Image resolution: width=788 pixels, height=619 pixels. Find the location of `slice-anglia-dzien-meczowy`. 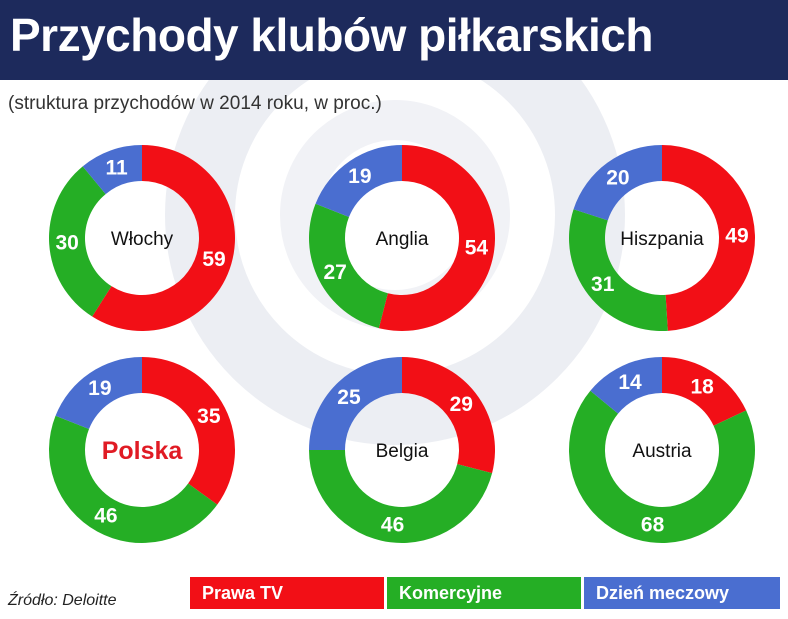

slice-anglia-dzien-meczowy is located at coordinates (358, 181).